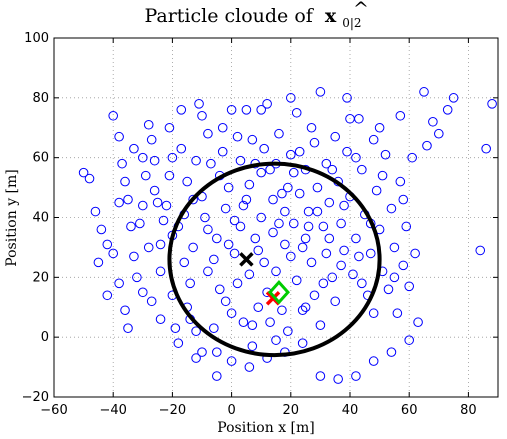 Image resolution: width=507 pixels, height=439 pixels. I want to click on chart-title: Particle cloude of x 0|2, so click(252, 17).